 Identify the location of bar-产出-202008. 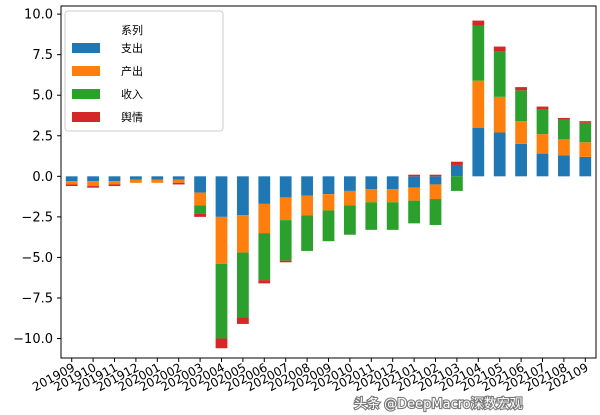
(307, 205).